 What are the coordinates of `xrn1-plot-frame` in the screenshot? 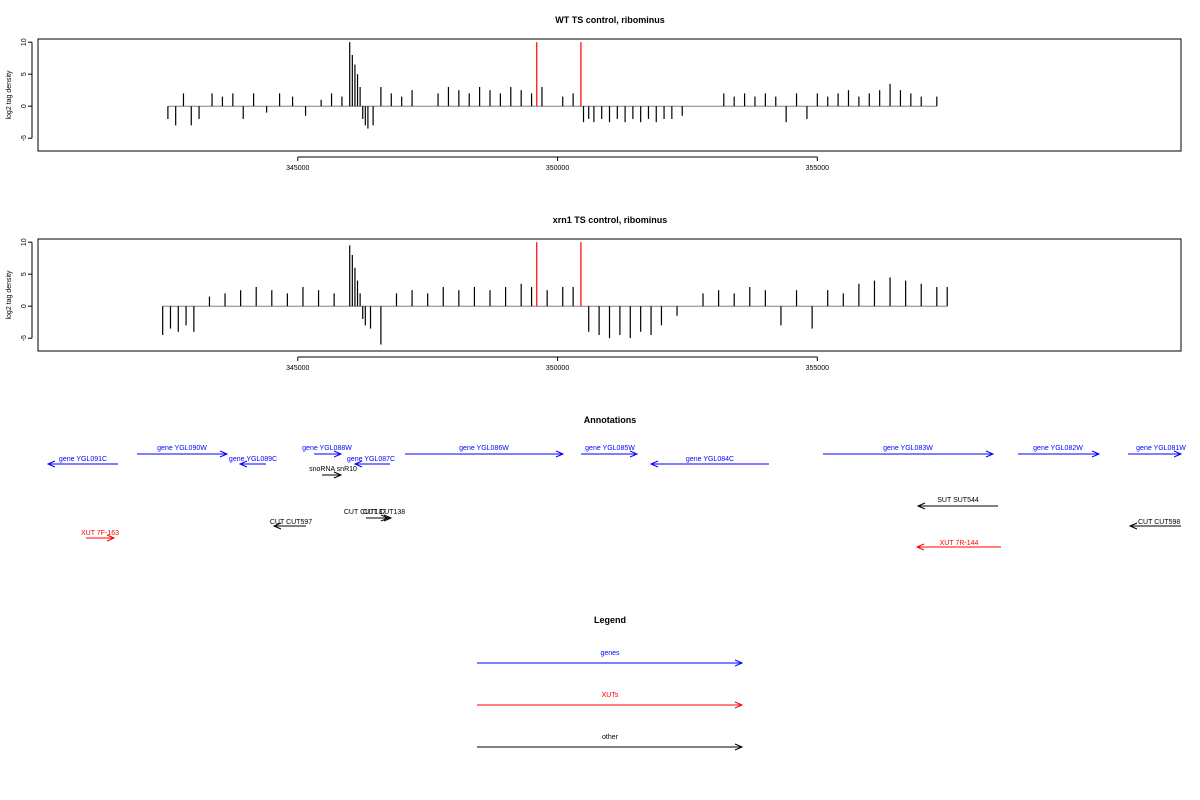 It's located at (609, 295).